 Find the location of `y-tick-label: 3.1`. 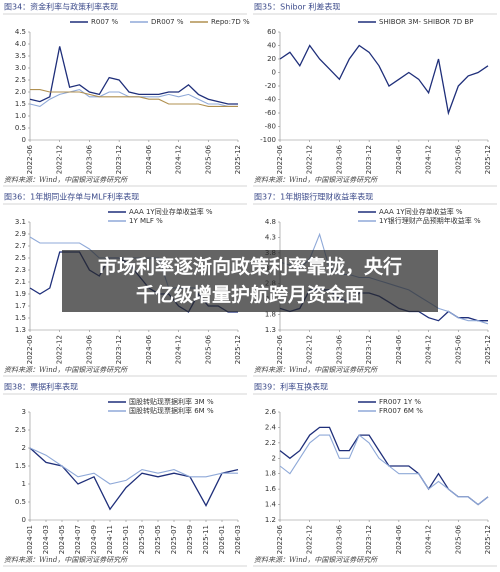

y-tick-label: 3.1 is located at coordinates (20, 222).